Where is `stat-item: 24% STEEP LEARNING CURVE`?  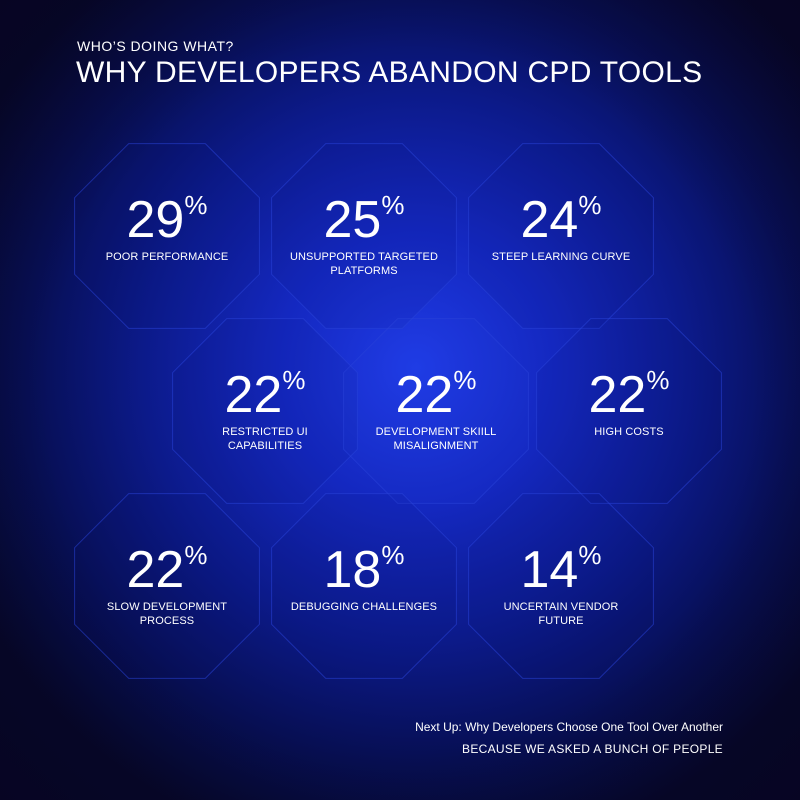 stat-item: 24% STEEP LEARNING CURVE is located at coordinates (561, 227).